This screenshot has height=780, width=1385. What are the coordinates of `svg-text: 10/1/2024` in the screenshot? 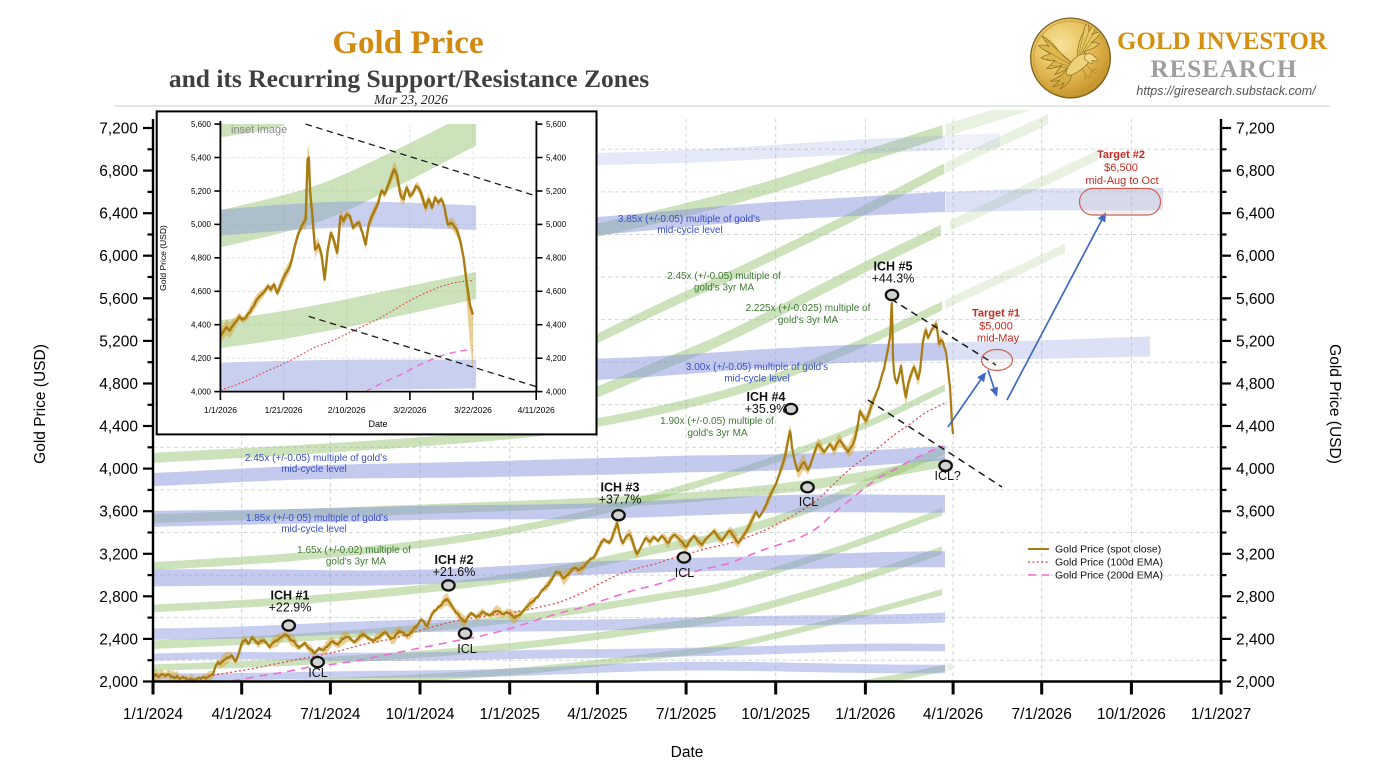 It's located at (420, 714).